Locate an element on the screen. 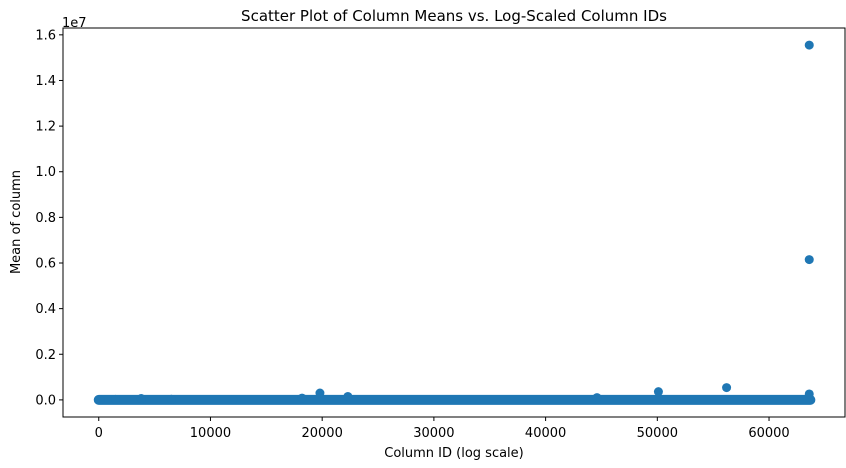 The height and width of the screenshot is (468, 846). y-offset-label: 1e7 is located at coordinates (74, 23).